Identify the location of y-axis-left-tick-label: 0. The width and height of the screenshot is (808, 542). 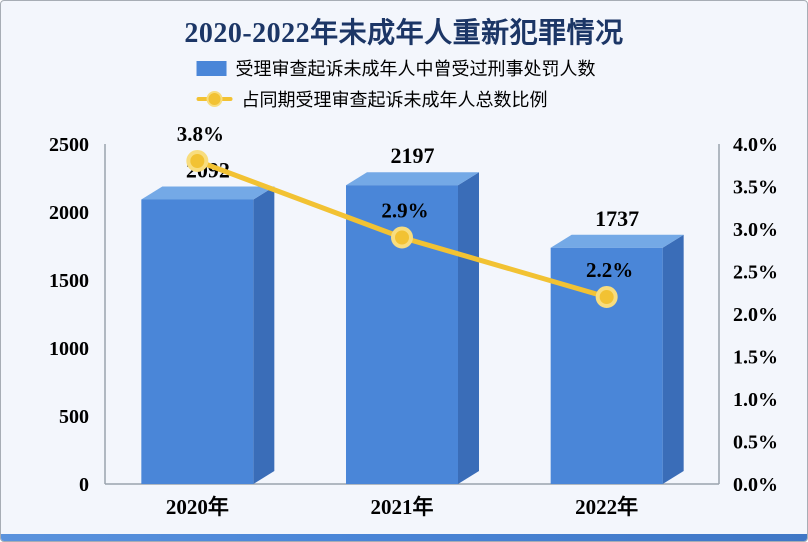
(84, 485).